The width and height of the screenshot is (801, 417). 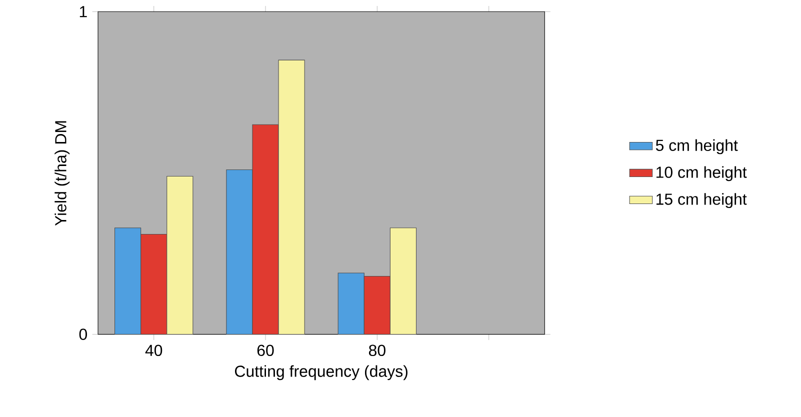 What do you see at coordinates (697, 146) in the screenshot?
I see `legend-label: 5 cm height` at bounding box center [697, 146].